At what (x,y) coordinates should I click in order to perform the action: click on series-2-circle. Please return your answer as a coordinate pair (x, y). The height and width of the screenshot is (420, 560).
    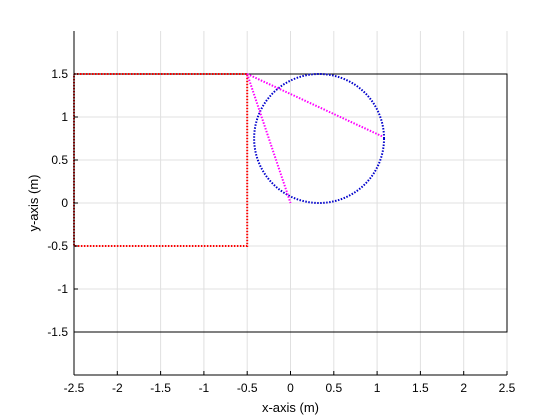
    Looking at the image, I should click on (319, 138).